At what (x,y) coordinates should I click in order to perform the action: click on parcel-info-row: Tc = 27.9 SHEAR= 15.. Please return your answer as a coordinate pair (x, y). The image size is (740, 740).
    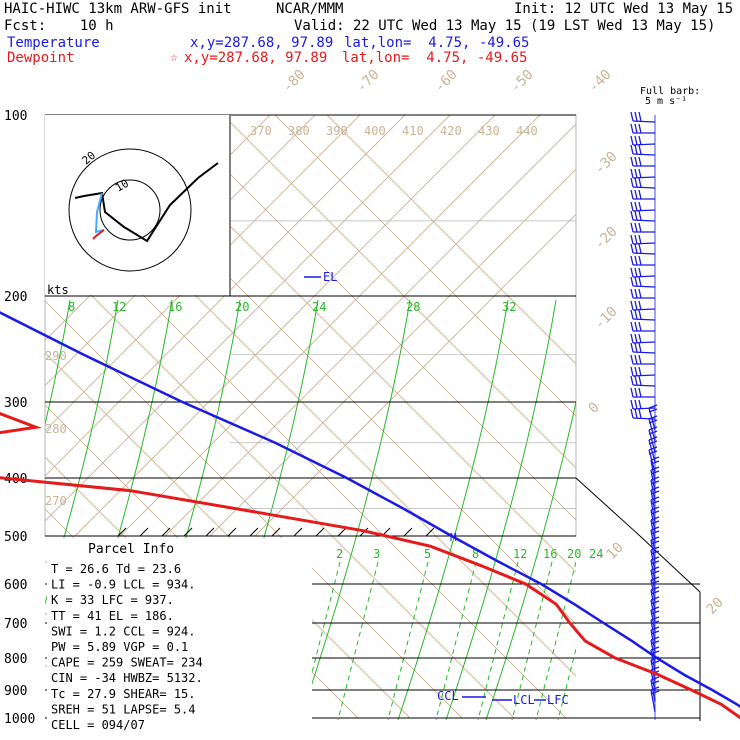
    Looking at the image, I should click on (123, 694).